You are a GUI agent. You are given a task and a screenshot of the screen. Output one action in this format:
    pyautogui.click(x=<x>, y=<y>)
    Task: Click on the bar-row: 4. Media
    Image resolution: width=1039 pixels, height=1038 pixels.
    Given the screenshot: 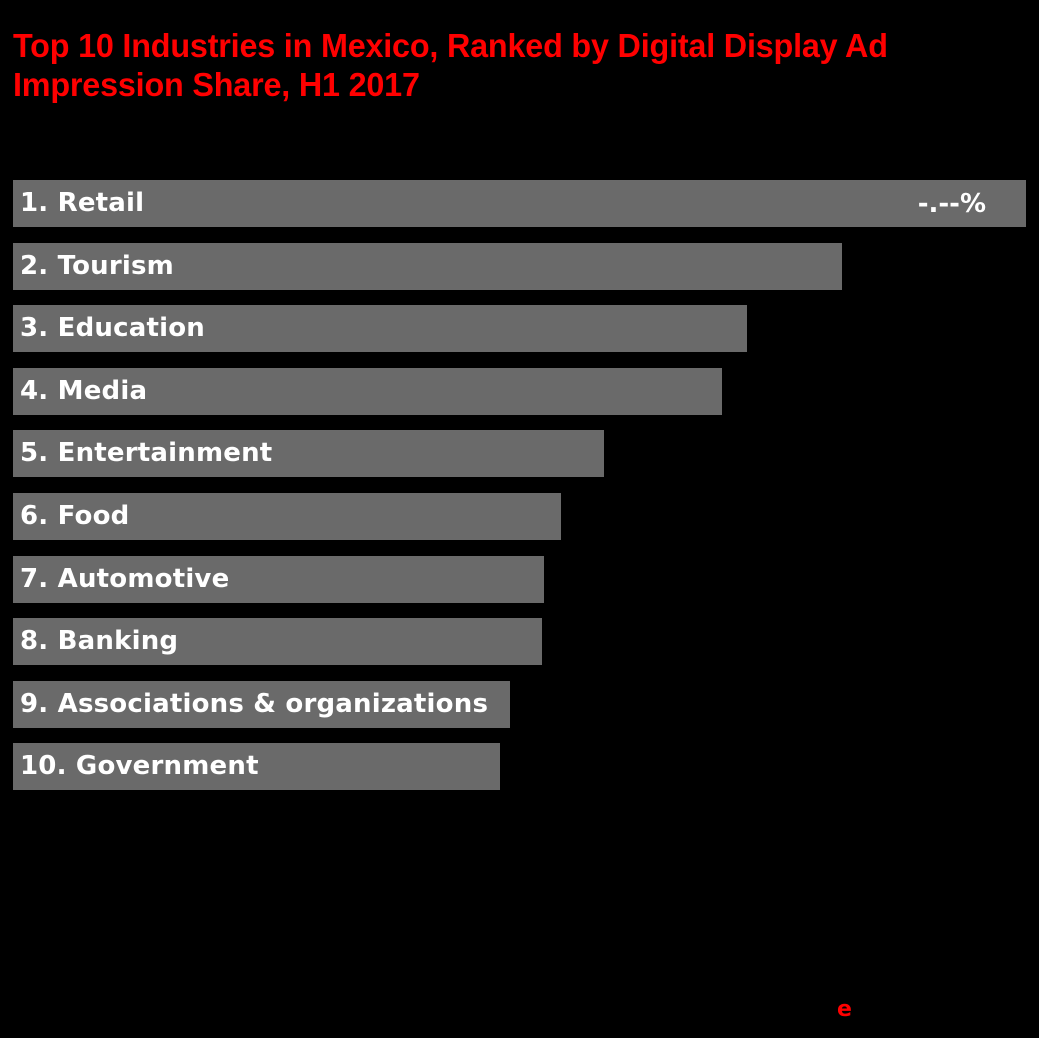 What is the action you would take?
    pyautogui.click(x=367, y=391)
    